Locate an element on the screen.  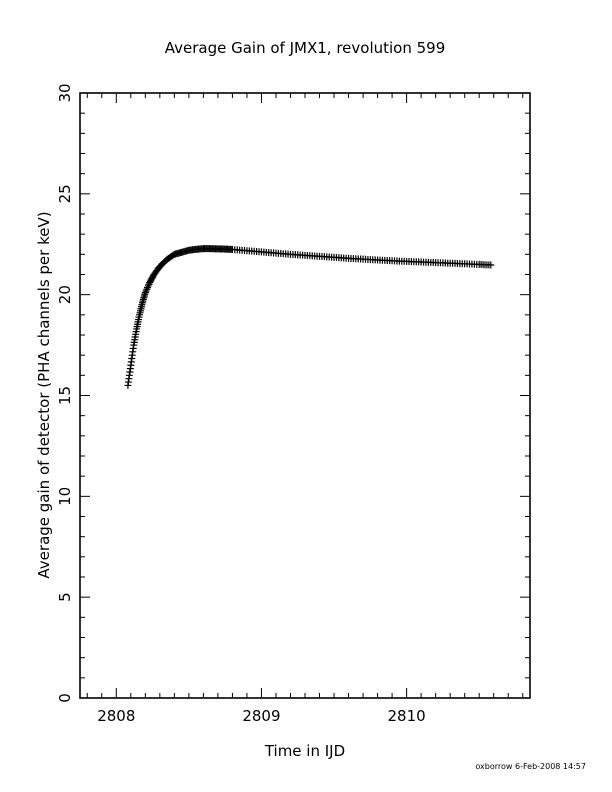
y-tick-label: 0 is located at coordinates (65, 698).